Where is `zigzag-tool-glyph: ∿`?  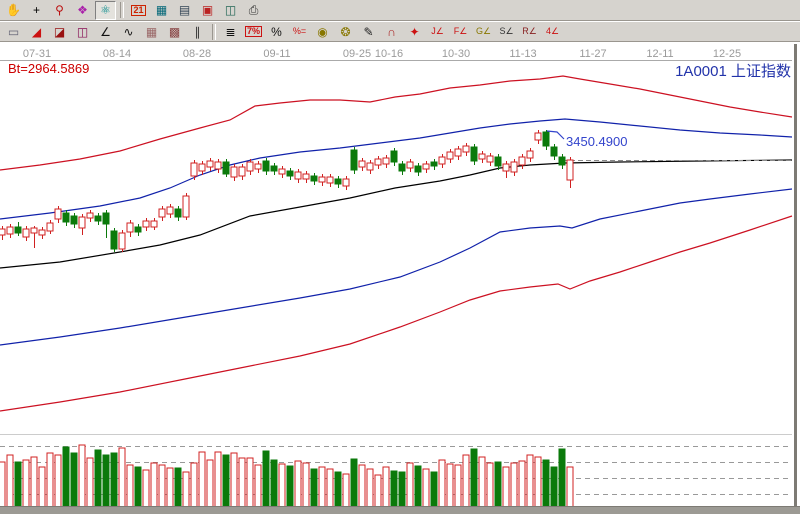 zigzag-tool-glyph: ∿ is located at coordinates (128, 31).